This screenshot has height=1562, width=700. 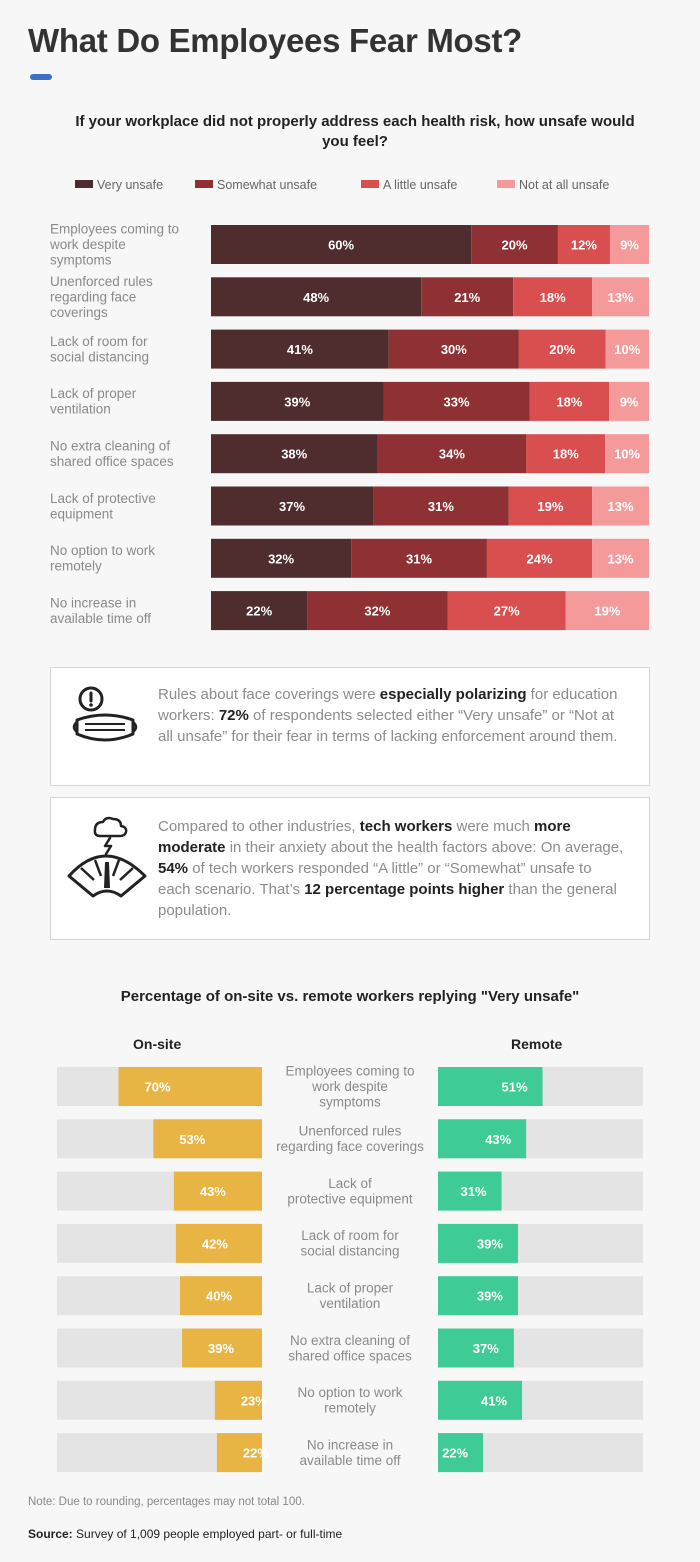 I want to click on bar-value-label: 18%, so click(x=553, y=297).